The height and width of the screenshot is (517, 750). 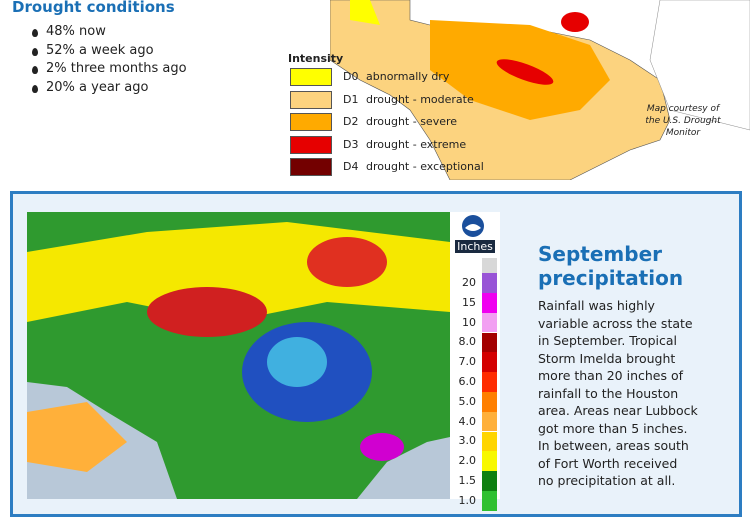 What do you see at coordinates (600, 254) in the screenshot?
I see `section-title: September` at bounding box center [600, 254].